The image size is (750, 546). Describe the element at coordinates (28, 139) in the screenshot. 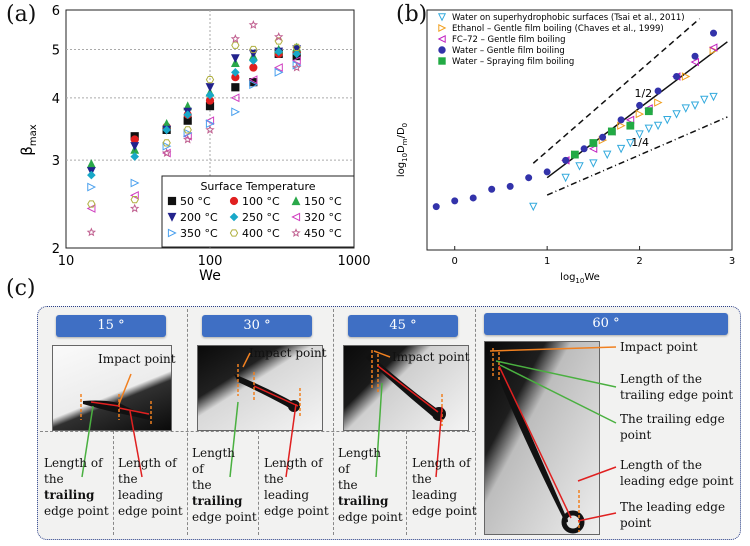

I see `chart-a-ylabel: βmax` at that location.